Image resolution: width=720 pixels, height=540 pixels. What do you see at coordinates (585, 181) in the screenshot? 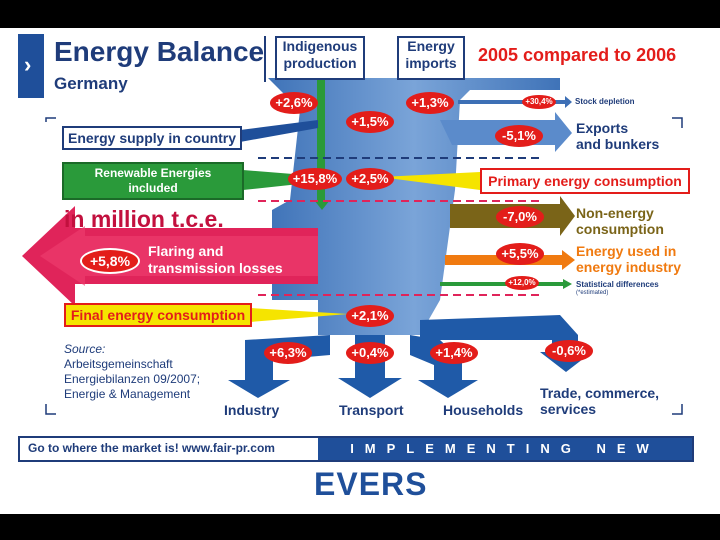
I see `primary-label: Primary energy consumption` at bounding box center [585, 181].